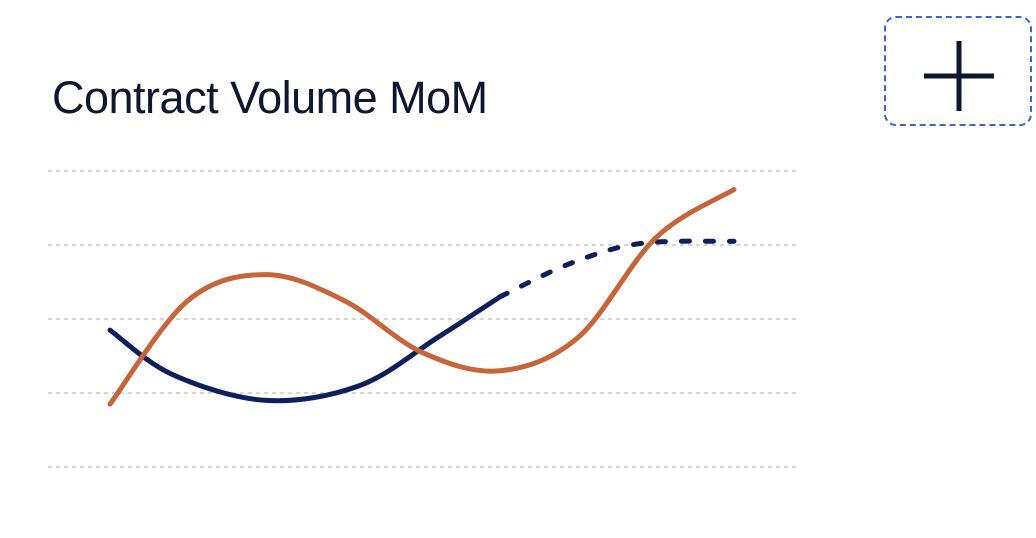  What do you see at coordinates (270, 97) in the screenshot?
I see `chart-title: Contract Volume MoM` at bounding box center [270, 97].